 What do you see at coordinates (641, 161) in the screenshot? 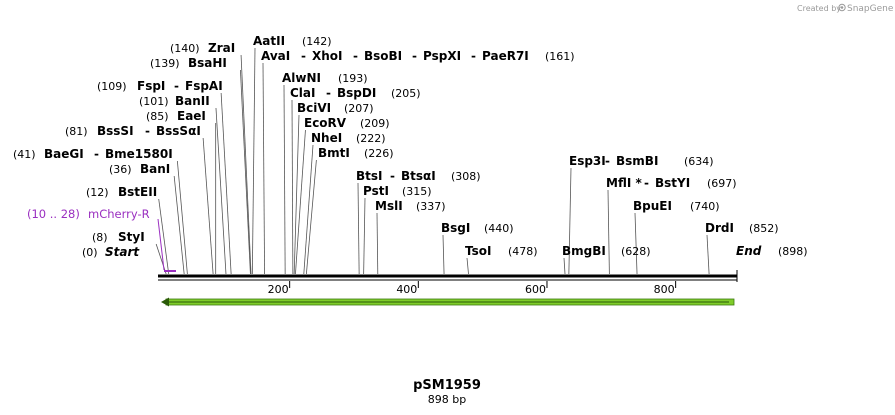
I see `cut-site-esp3i: Esp3I - BsmBI (634)` at bounding box center [641, 161].